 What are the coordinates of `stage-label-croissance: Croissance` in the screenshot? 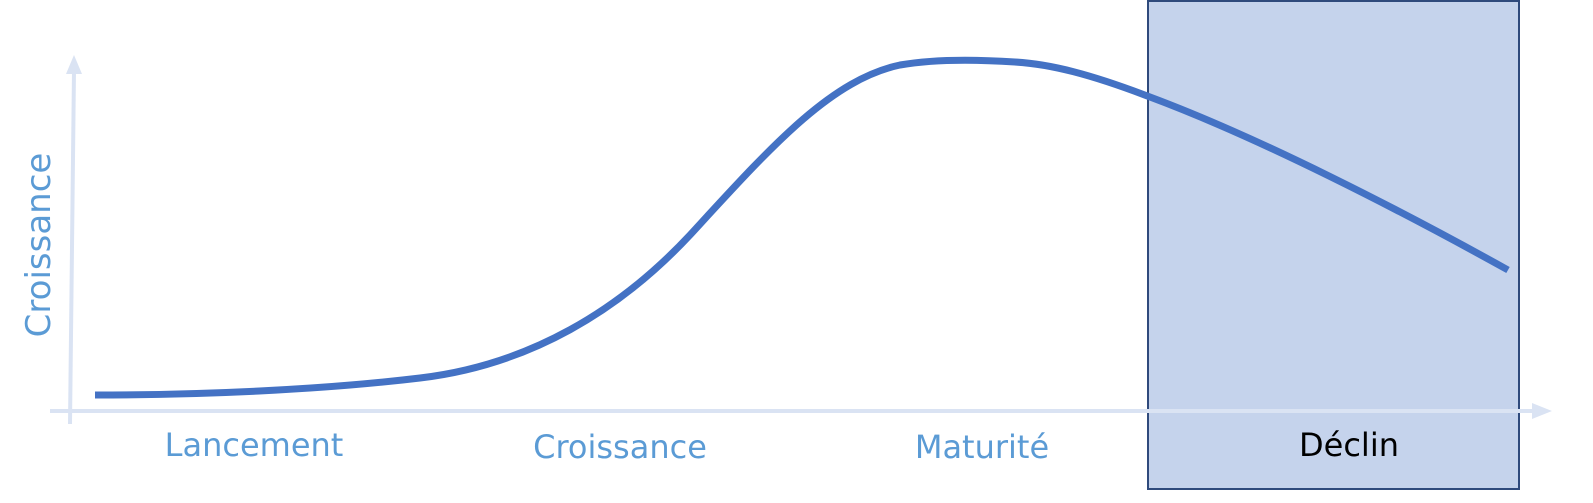 It's located at (620, 447).